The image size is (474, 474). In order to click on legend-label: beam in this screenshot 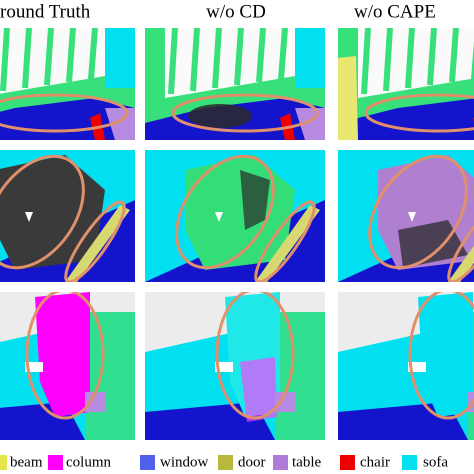, I will do `click(26, 462)`.